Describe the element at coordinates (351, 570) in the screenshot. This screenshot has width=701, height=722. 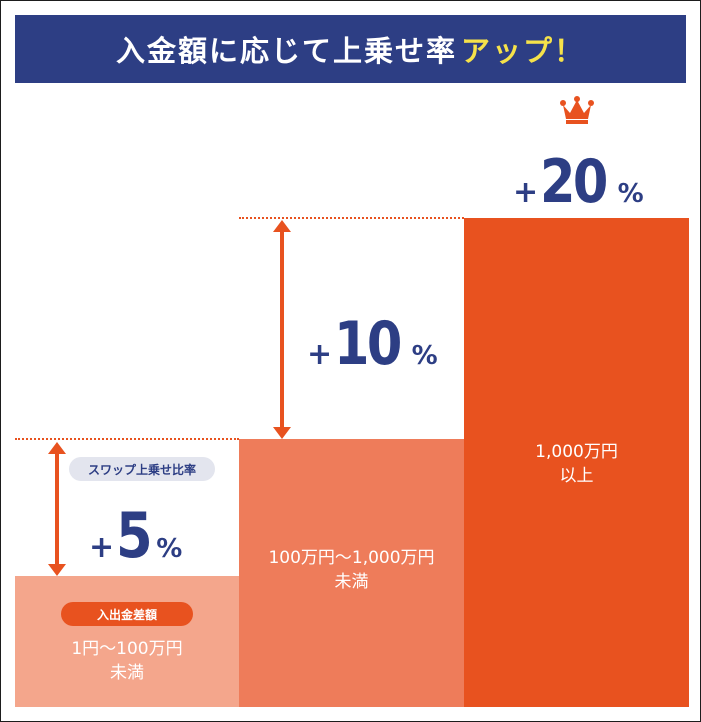
I see `tier-2-amount: 100万円～1,000万円 未満` at that location.